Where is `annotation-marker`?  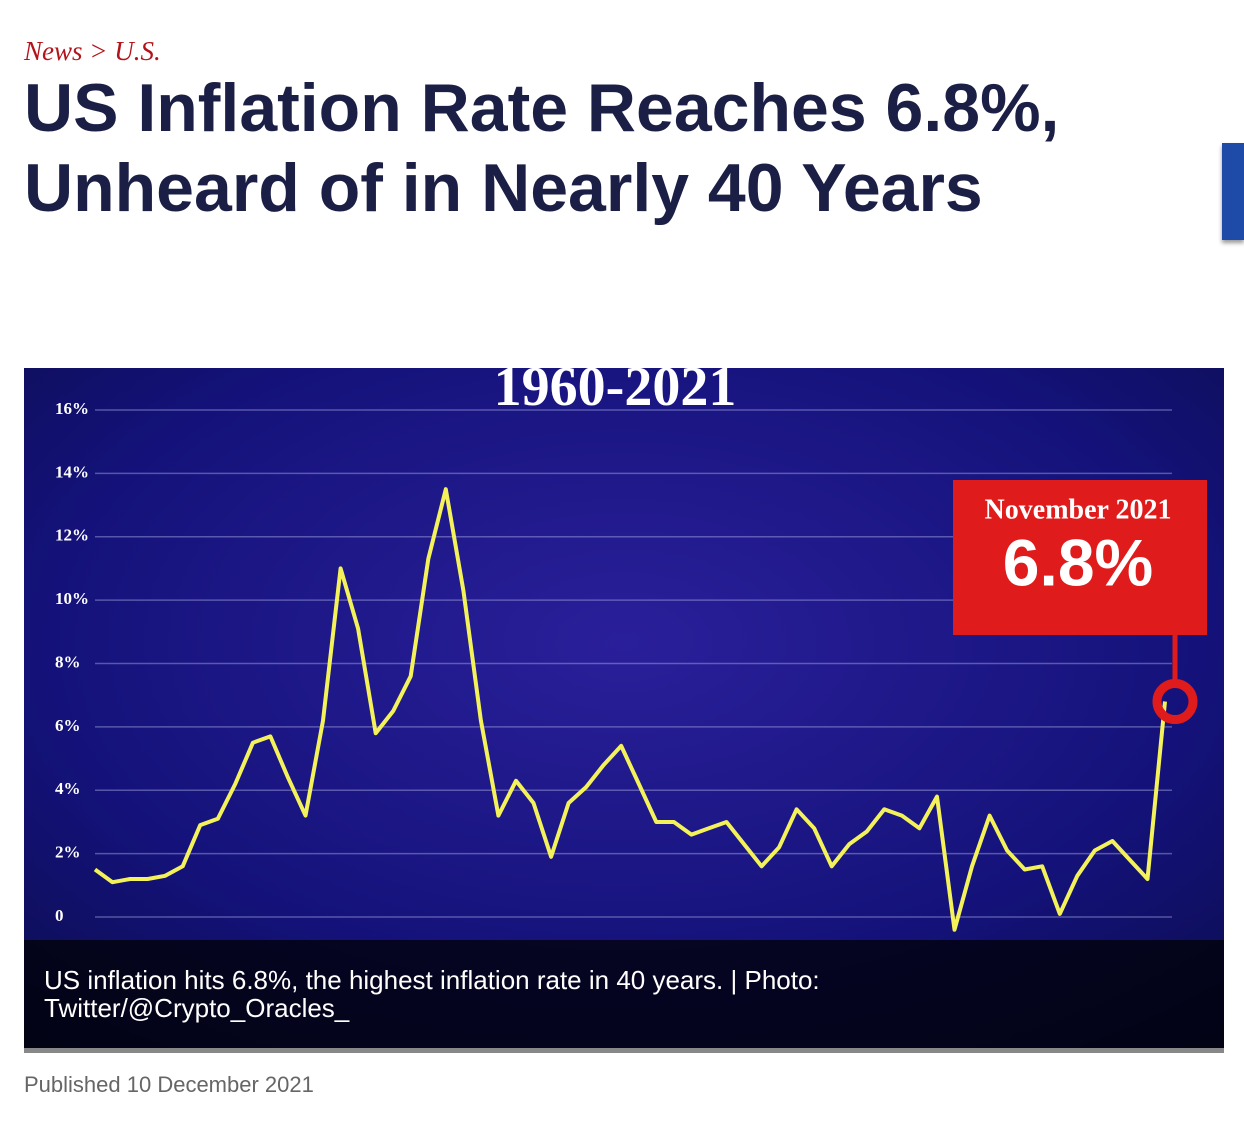
annotation-marker is located at coordinates (1175, 702).